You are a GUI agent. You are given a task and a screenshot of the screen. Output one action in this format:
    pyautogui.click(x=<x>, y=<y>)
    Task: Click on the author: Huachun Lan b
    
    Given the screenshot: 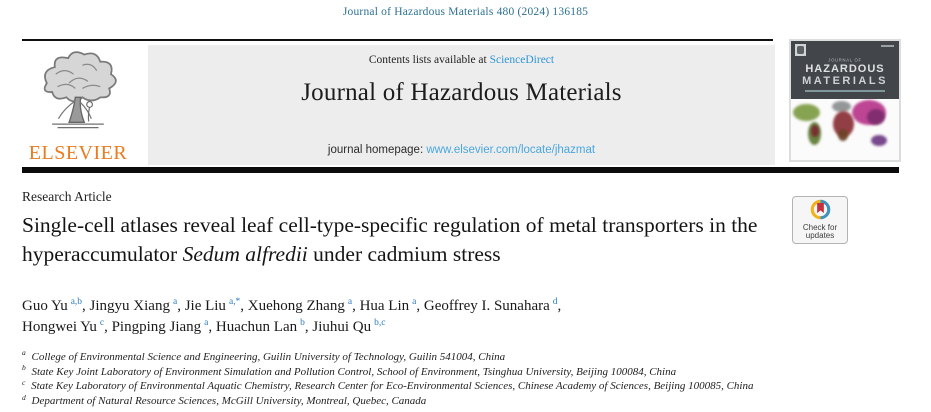 What is the action you would take?
    pyautogui.click(x=260, y=327)
    